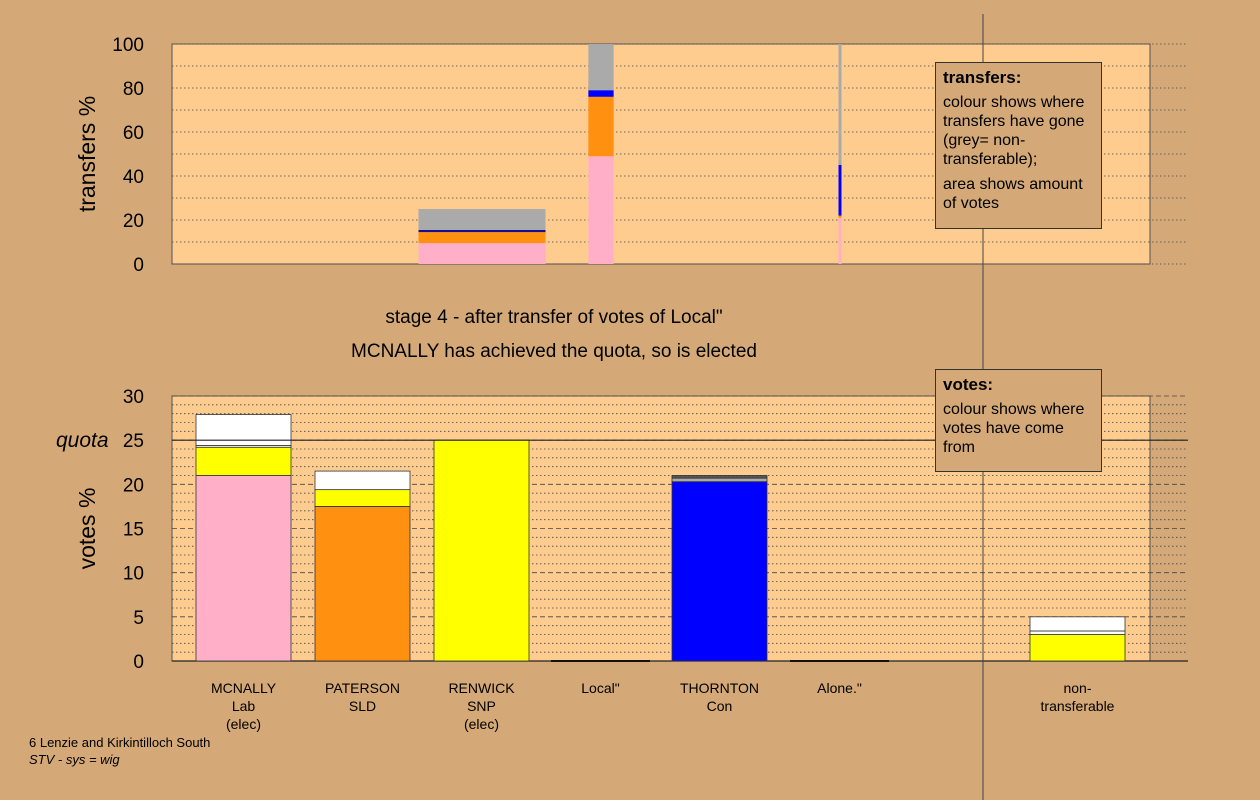  Describe the element at coordinates (133, 177) in the screenshot. I see `transfers-tick-label: 40` at that location.